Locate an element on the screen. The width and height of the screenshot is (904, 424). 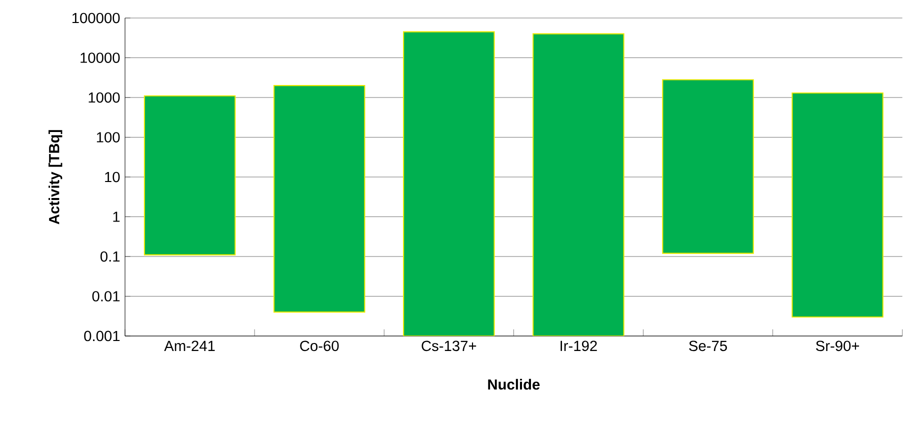
x-tick-label: Sr-90+ is located at coordinates (838, 346).